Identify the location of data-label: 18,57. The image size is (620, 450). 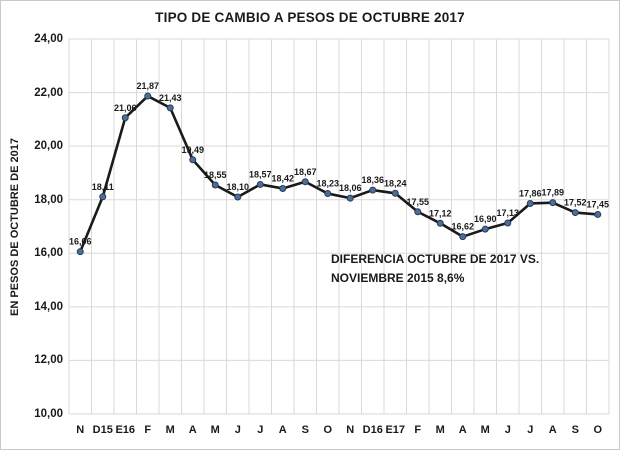
(260, 174).